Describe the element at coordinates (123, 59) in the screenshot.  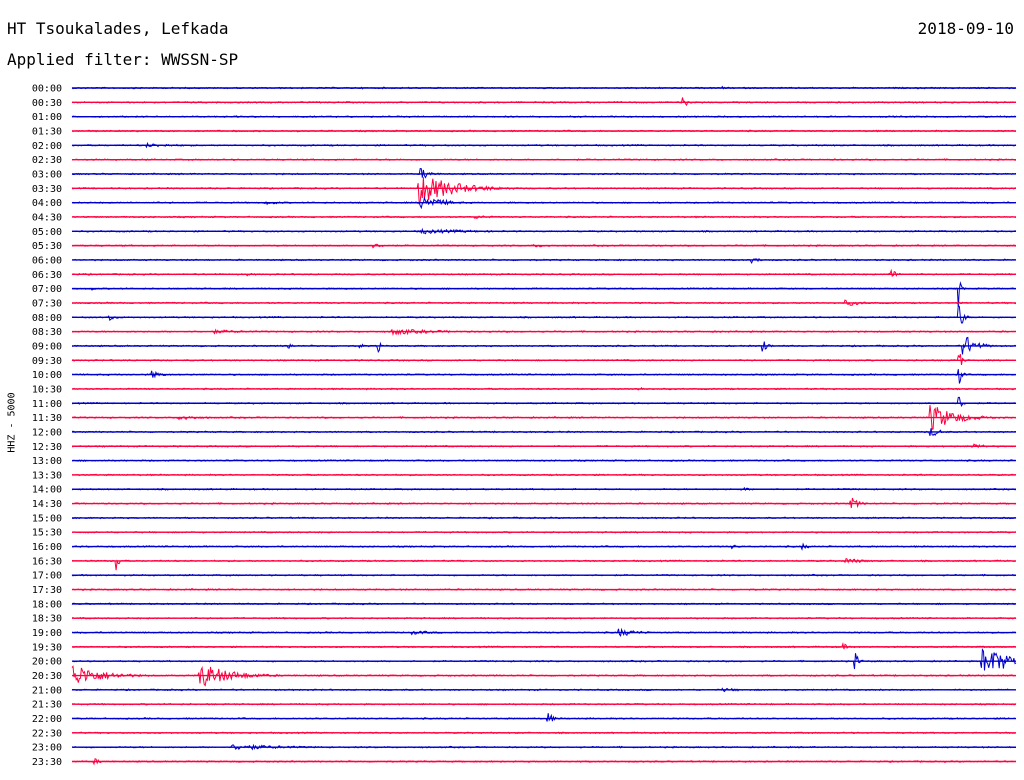
I see `filter-label: Applied filter: WWSSN-SP` at that location.